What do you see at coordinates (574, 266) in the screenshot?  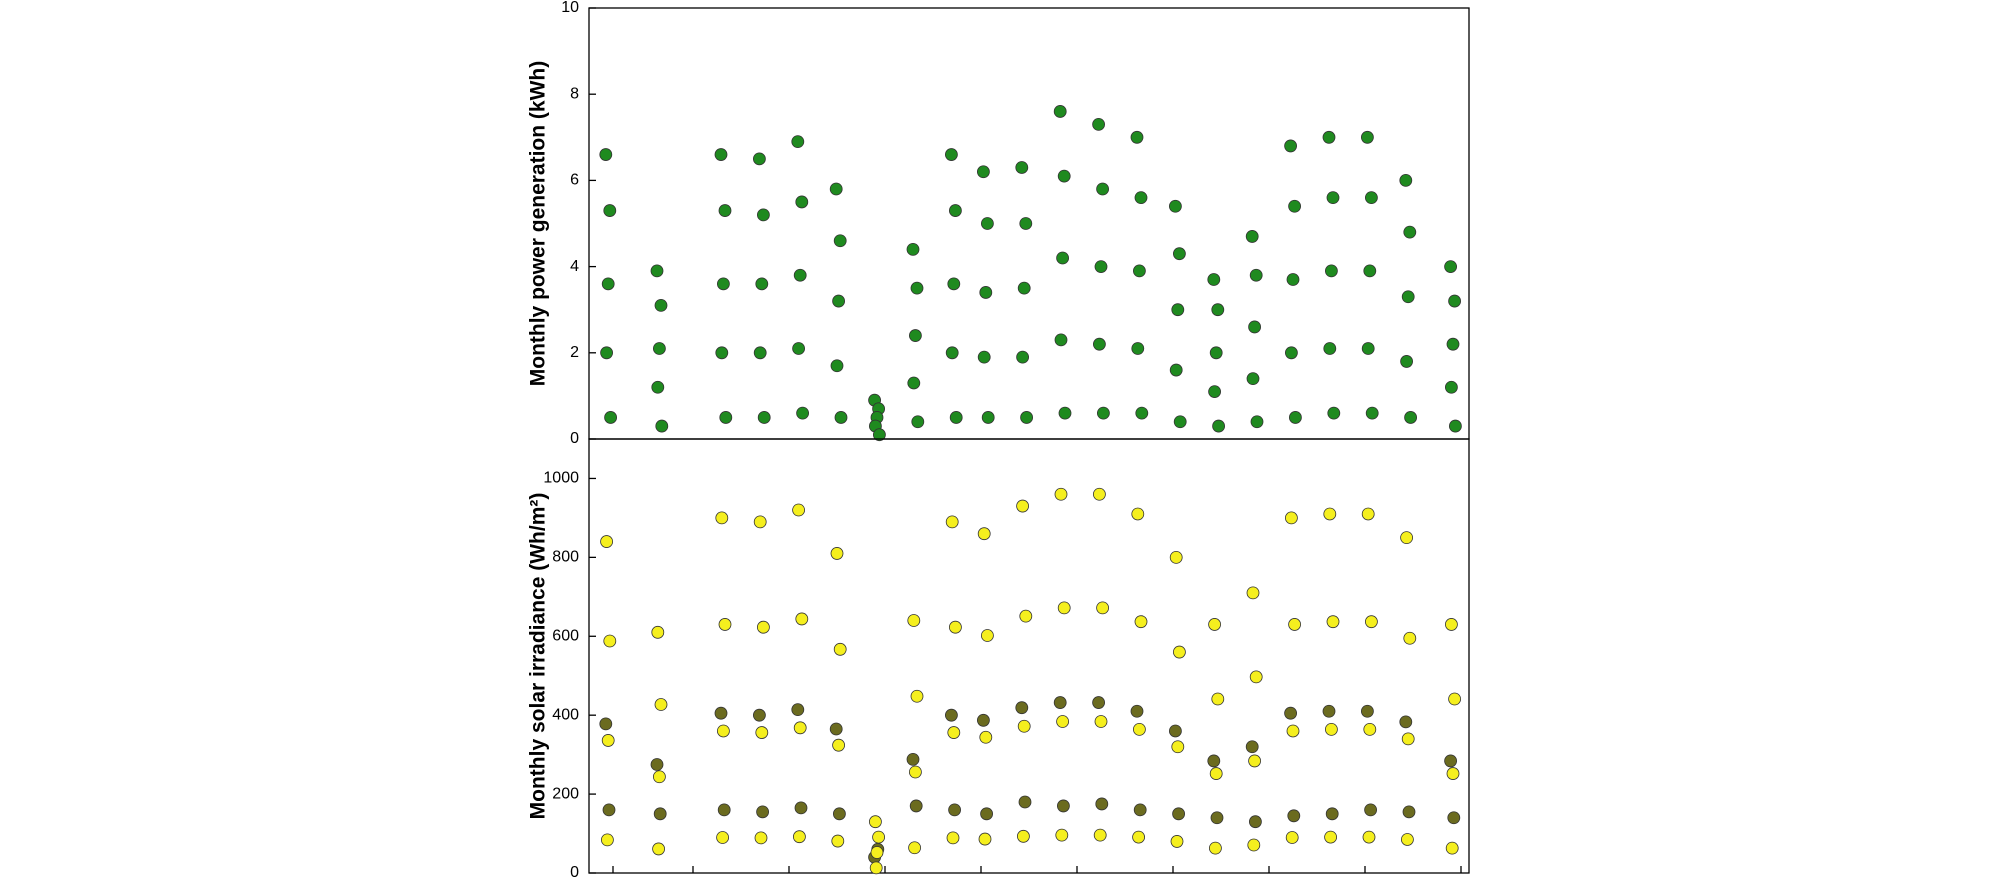 I see `y-tick-label: 4` at bounding box center [574, 266].